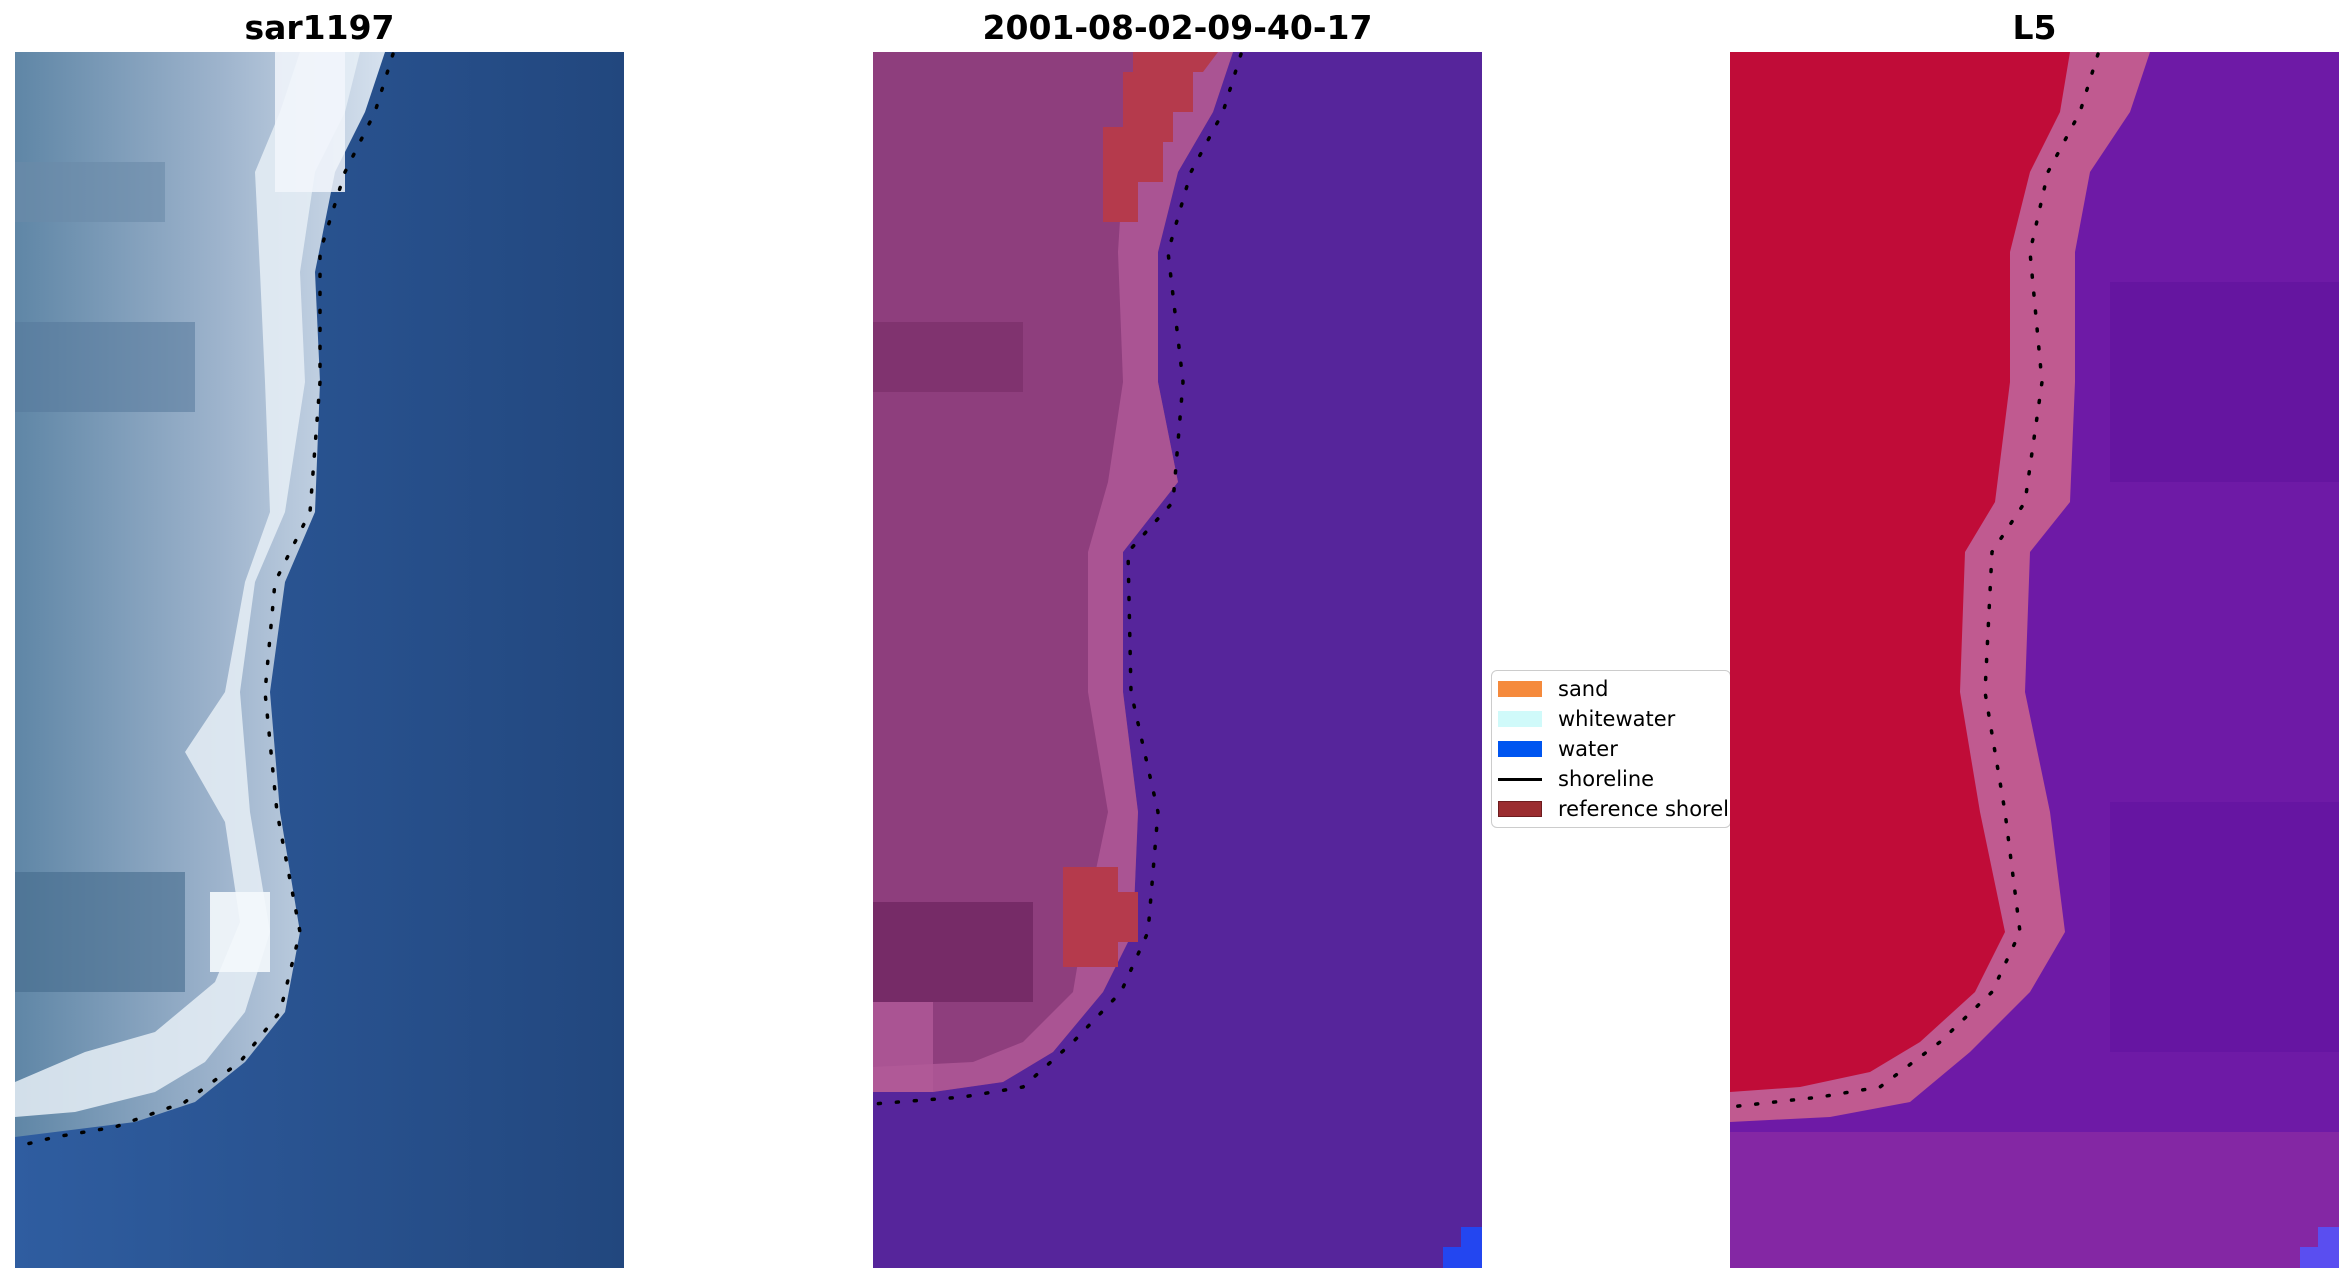  I want to click on legend-item-shoreline: shoreline, so click(1611, 778).